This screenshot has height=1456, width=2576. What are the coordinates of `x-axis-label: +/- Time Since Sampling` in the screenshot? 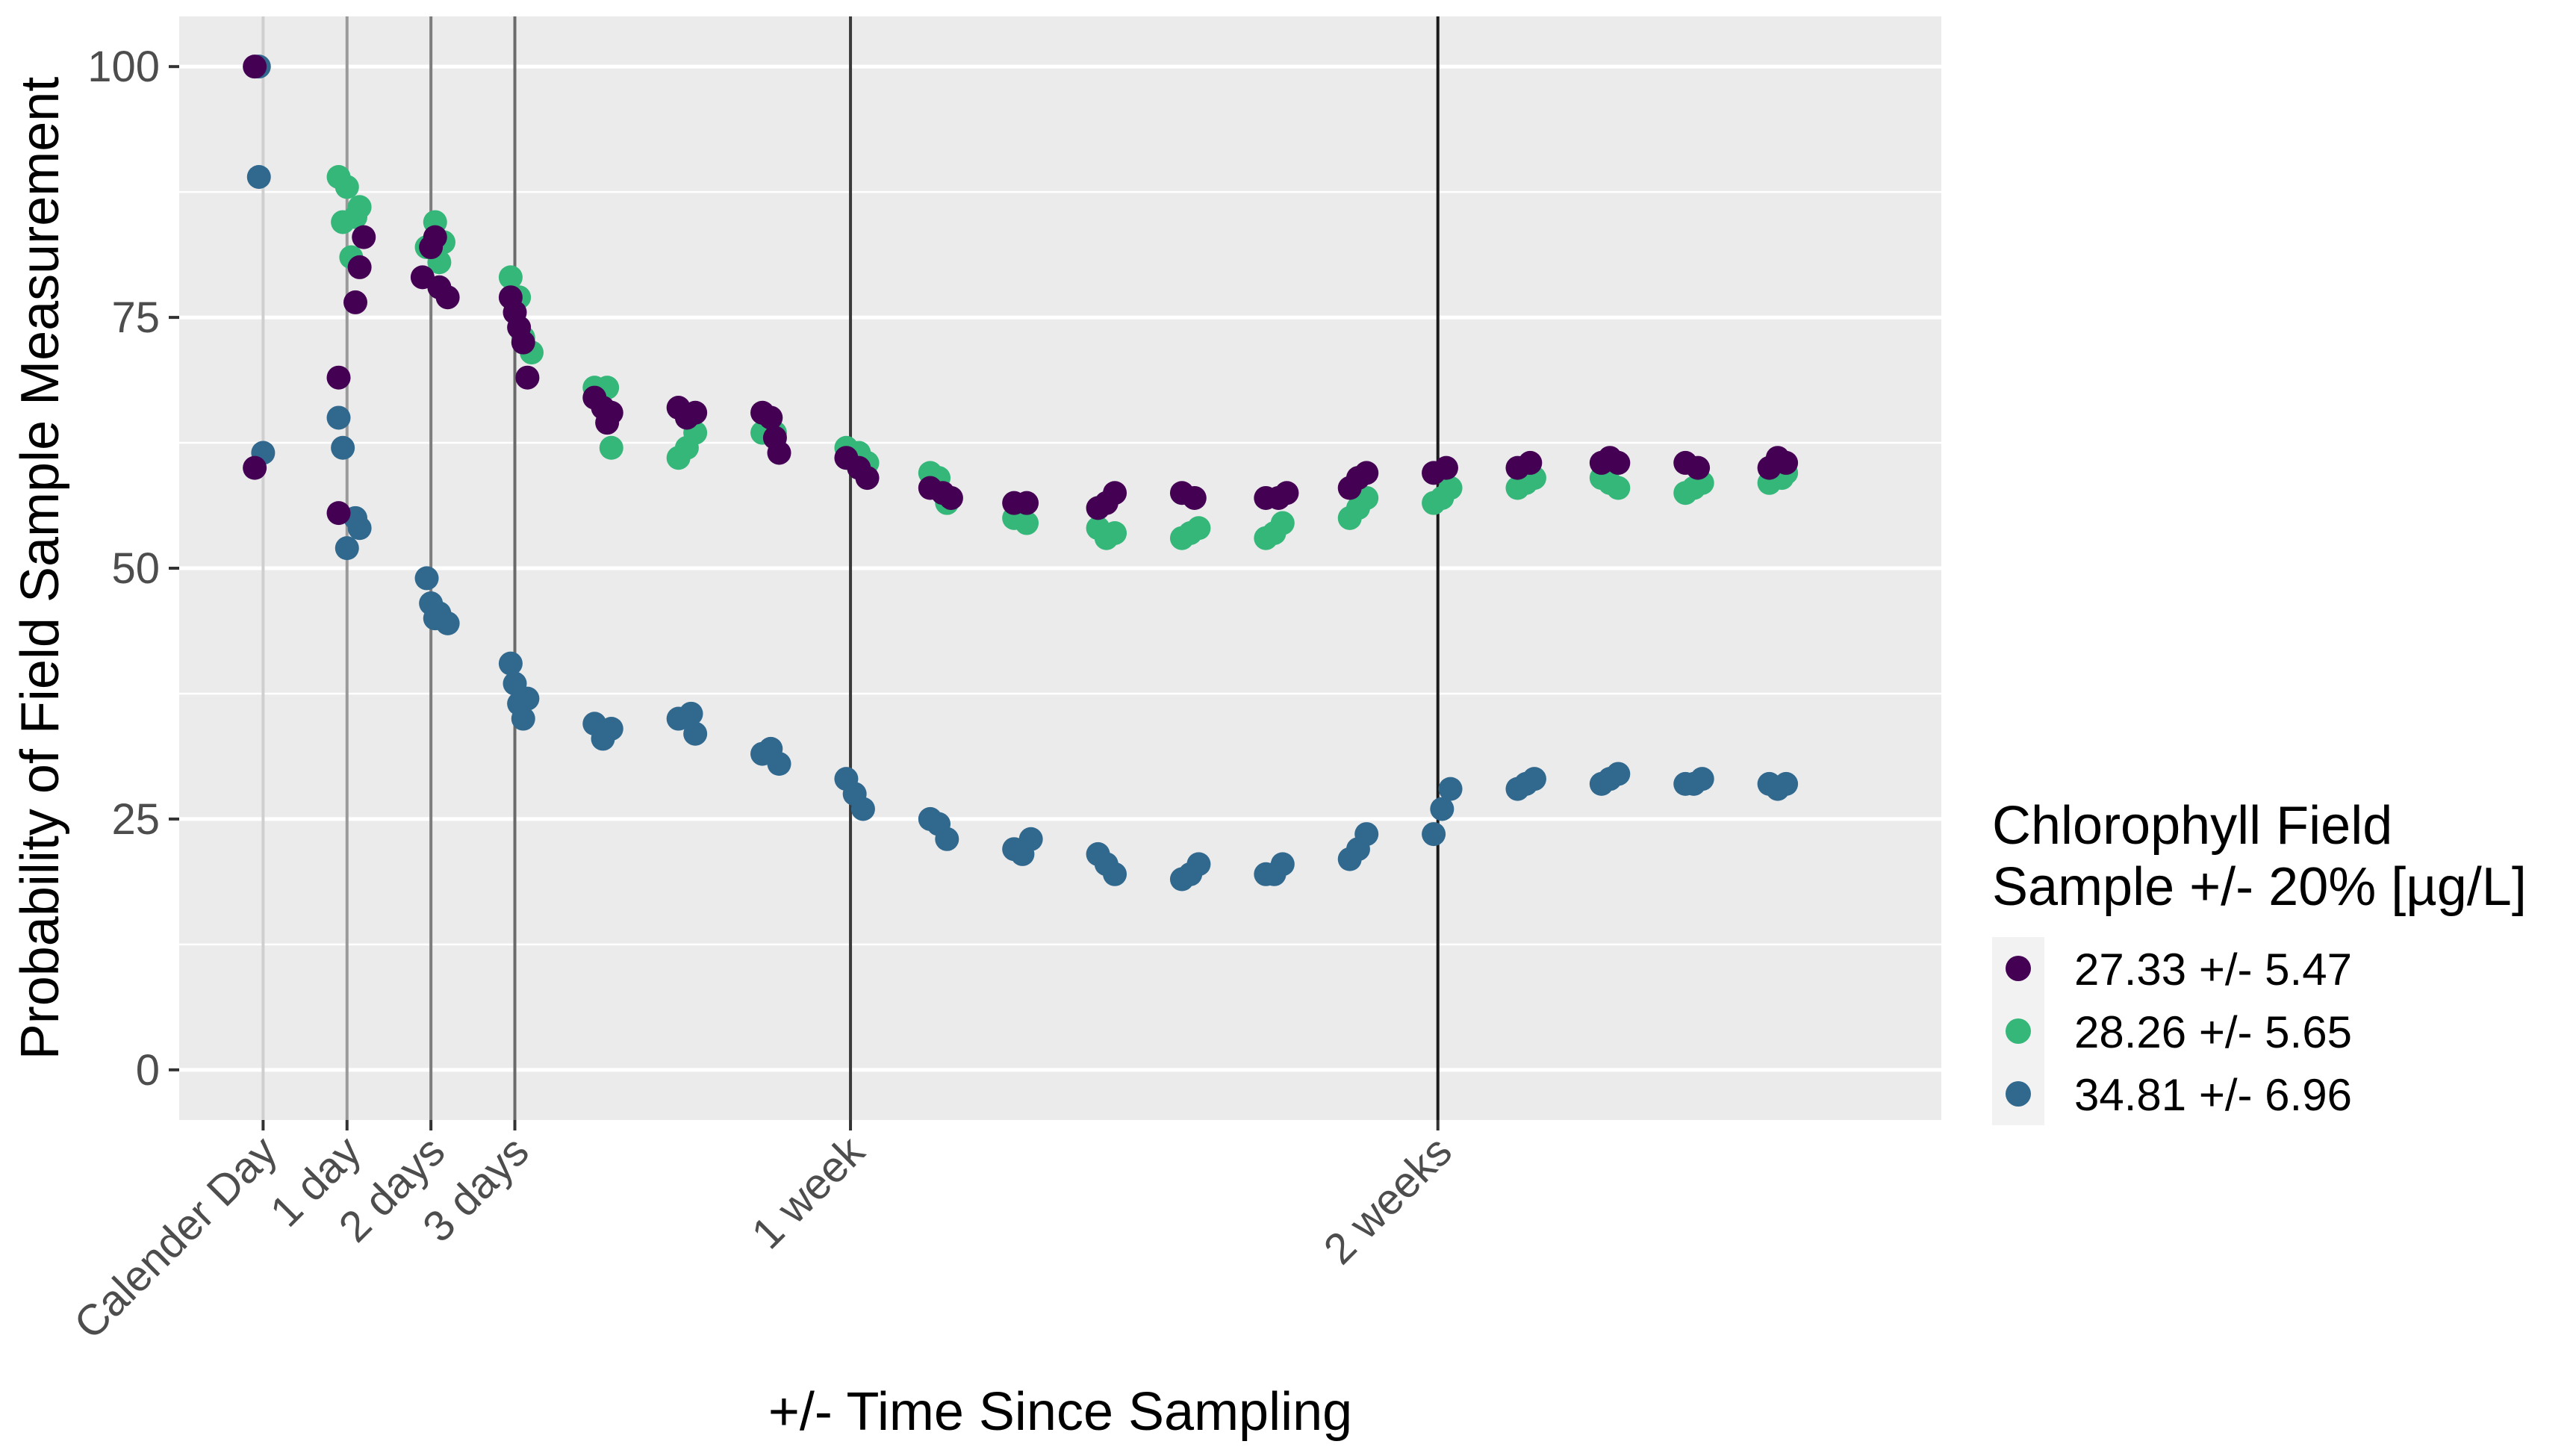 It's located at (1060, 1412).